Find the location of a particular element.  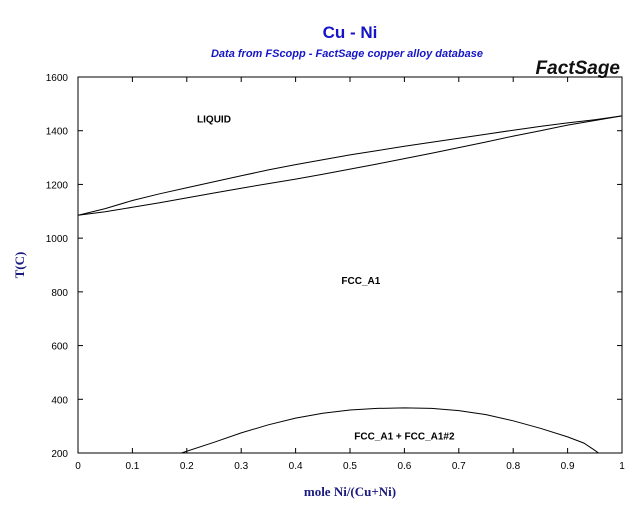

x-tick-label: 0.4 is located at coordinates (296, 466).